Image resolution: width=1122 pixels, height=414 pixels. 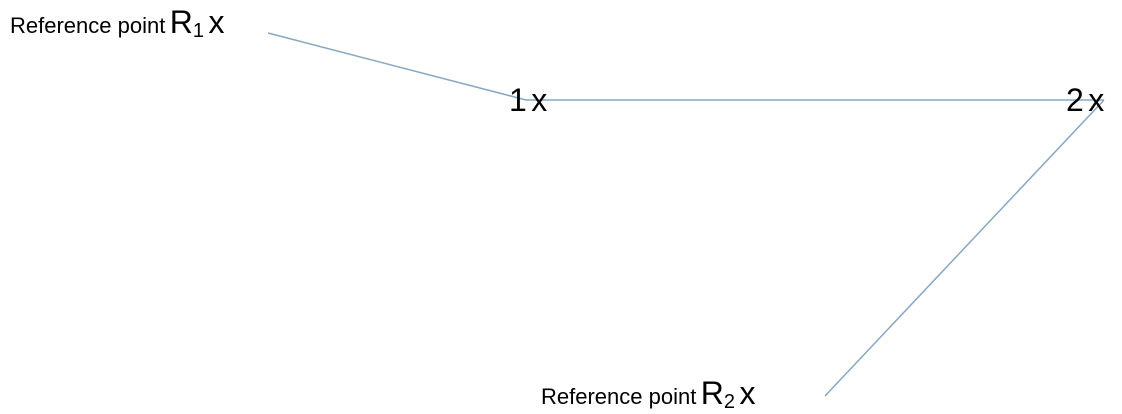 I want to click on reference-point-r1-subscript: 1, so click(x=198, y=31).